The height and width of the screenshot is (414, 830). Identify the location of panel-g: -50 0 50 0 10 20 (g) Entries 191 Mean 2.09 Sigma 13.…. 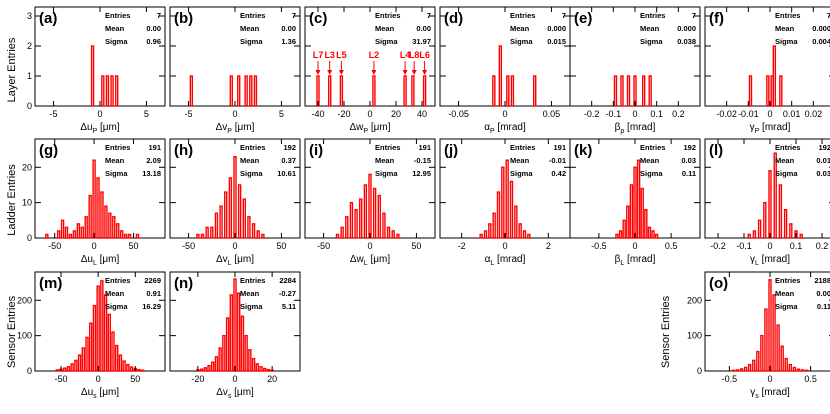
(94, 202).